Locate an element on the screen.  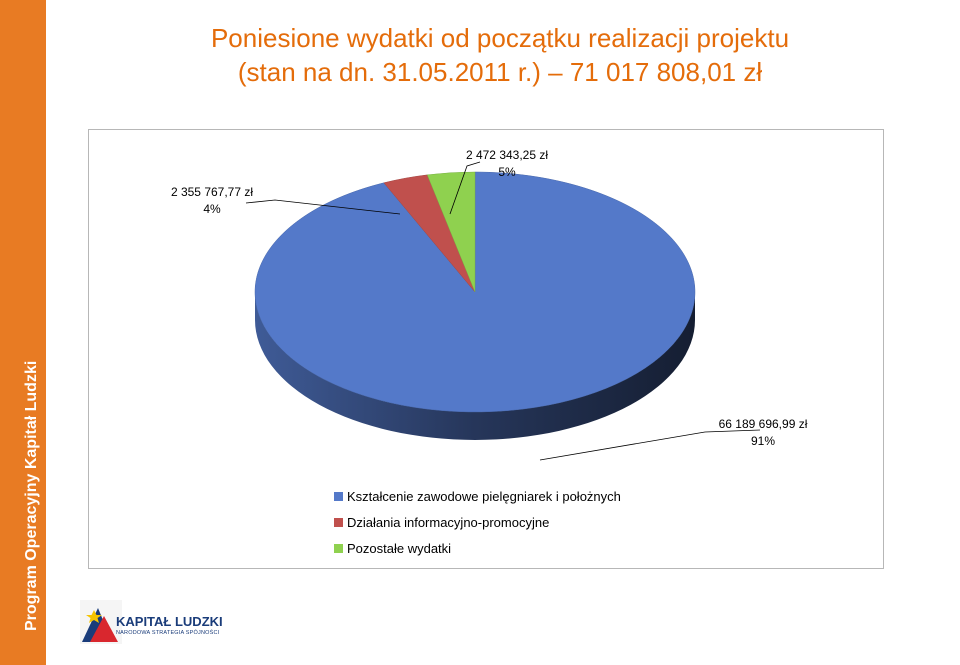
pie-side-wall is located at coordinates (475, 366).